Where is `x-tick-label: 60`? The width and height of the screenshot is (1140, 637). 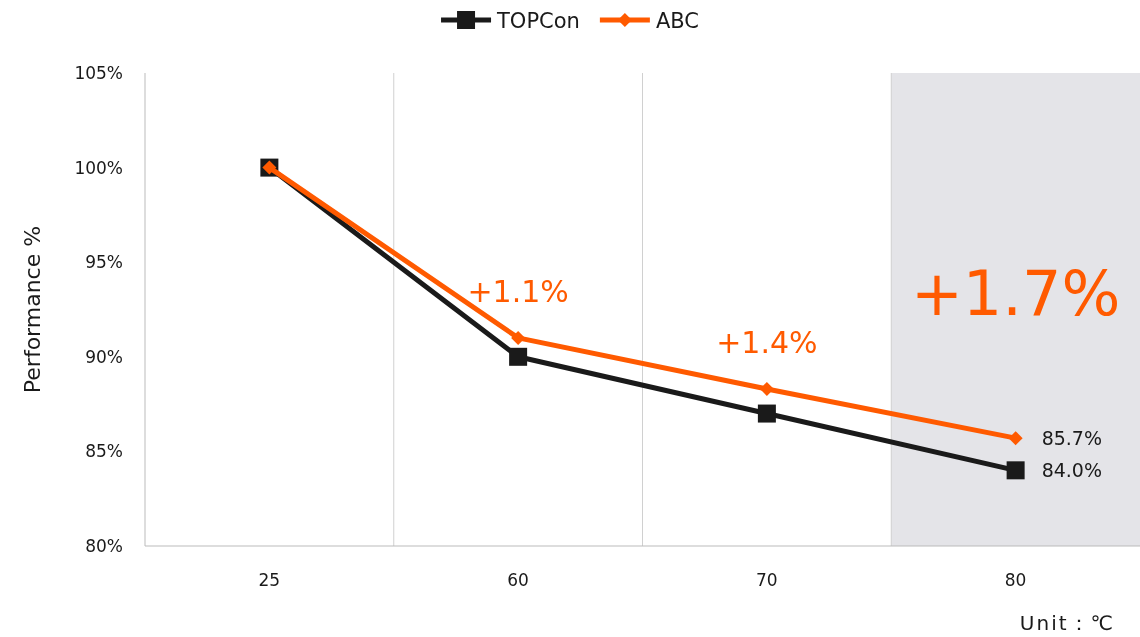
x-tick-label: 60 is located at coordinates (518, 580).